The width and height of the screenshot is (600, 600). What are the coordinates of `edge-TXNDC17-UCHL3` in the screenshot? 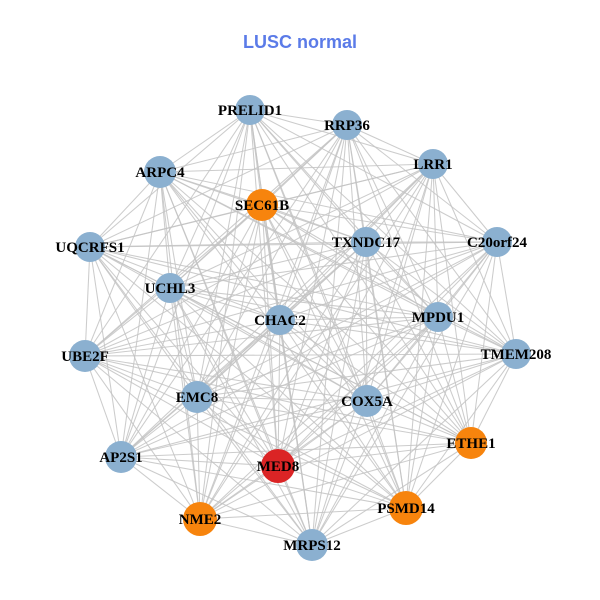 It's located at (268, 265).